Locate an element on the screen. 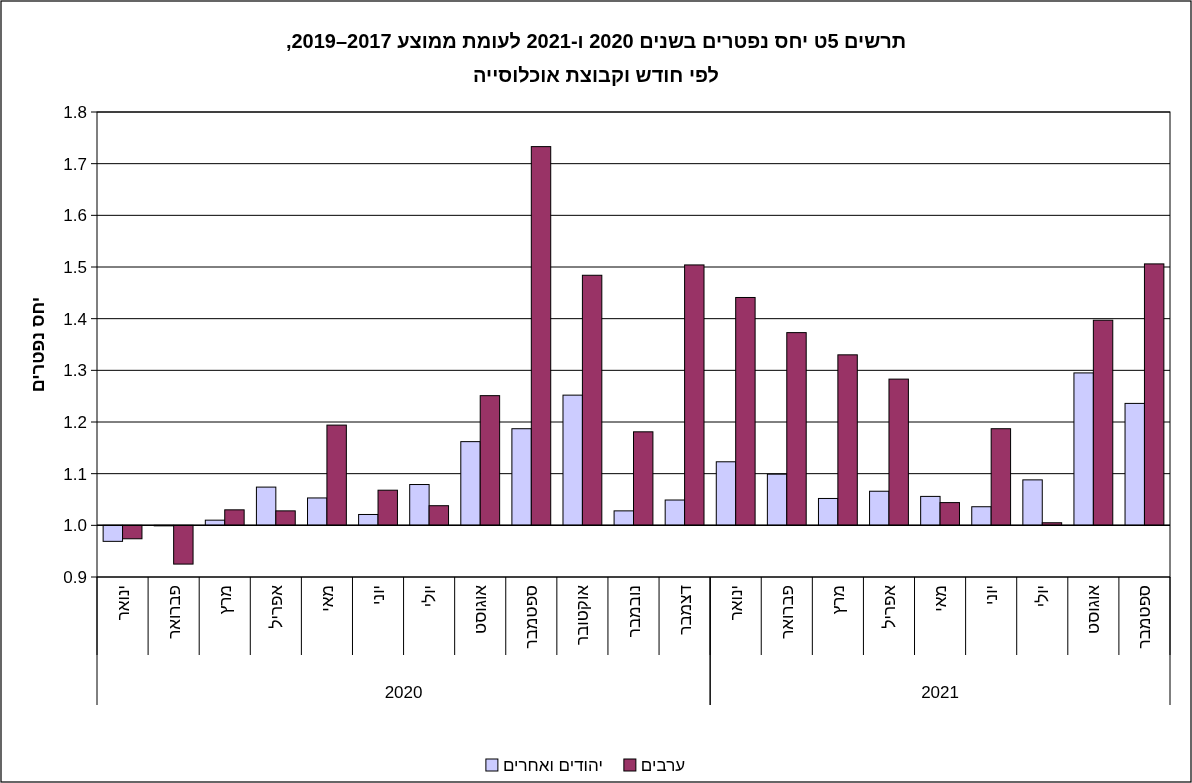 Image resolution: width=1192 pixels, height=783 pixels. y-tick-label: 1.8 is located at coordinates (75, 112).